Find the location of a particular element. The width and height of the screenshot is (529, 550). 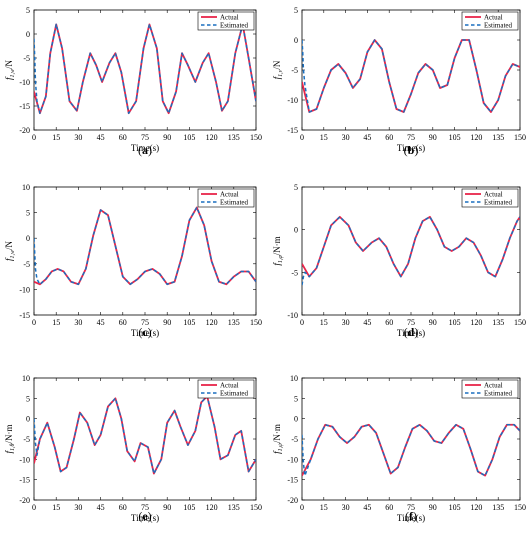

panel-caption: (d) is located at coordinates (411, 332).